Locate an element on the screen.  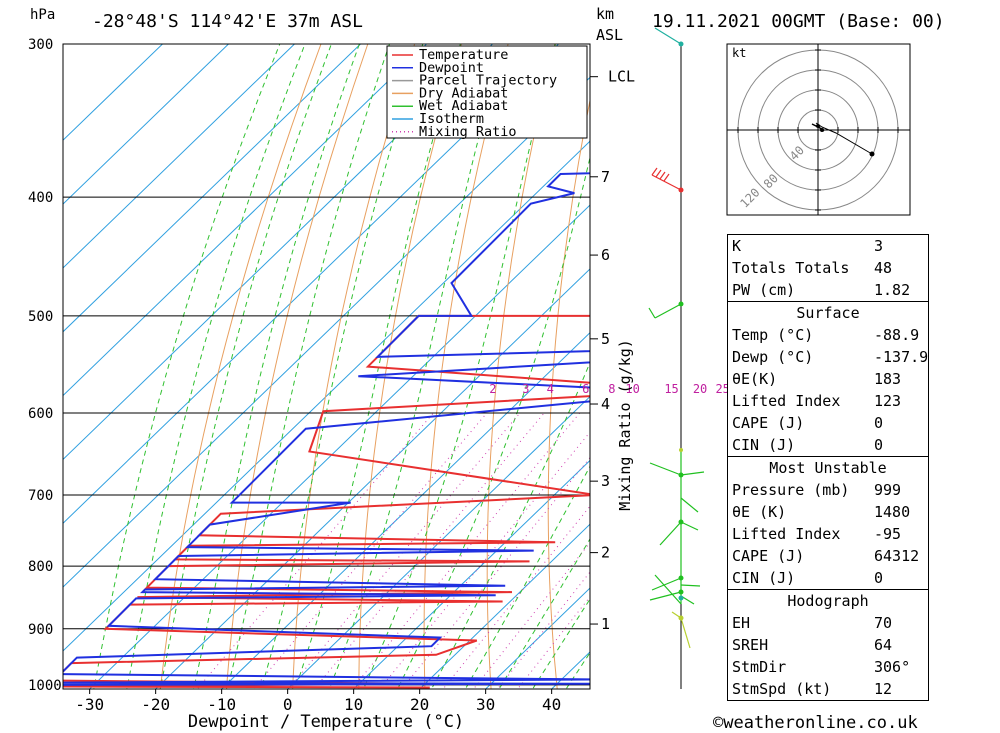
mixing-ratio-label: 15 is located at coordinates (671, 389).